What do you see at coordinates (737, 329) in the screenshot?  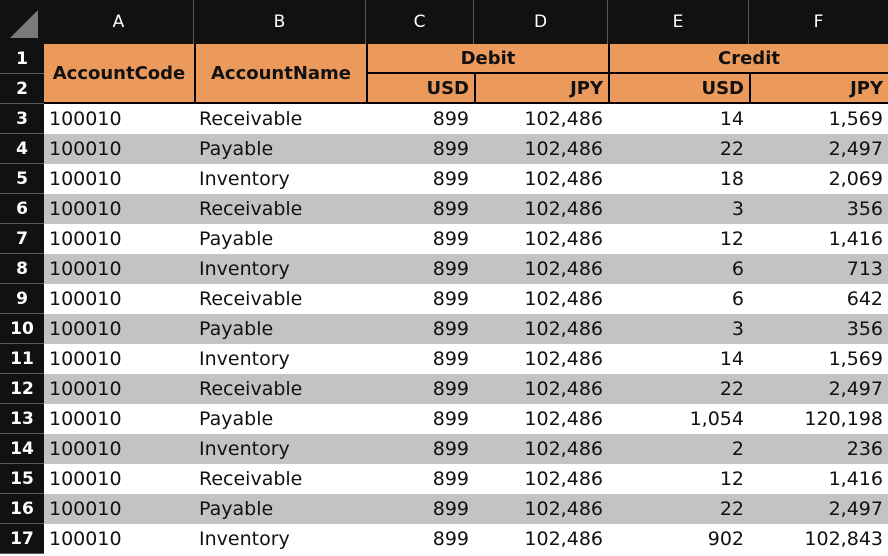 I see `cell-e10: 3` at bounding box center [737, 329].